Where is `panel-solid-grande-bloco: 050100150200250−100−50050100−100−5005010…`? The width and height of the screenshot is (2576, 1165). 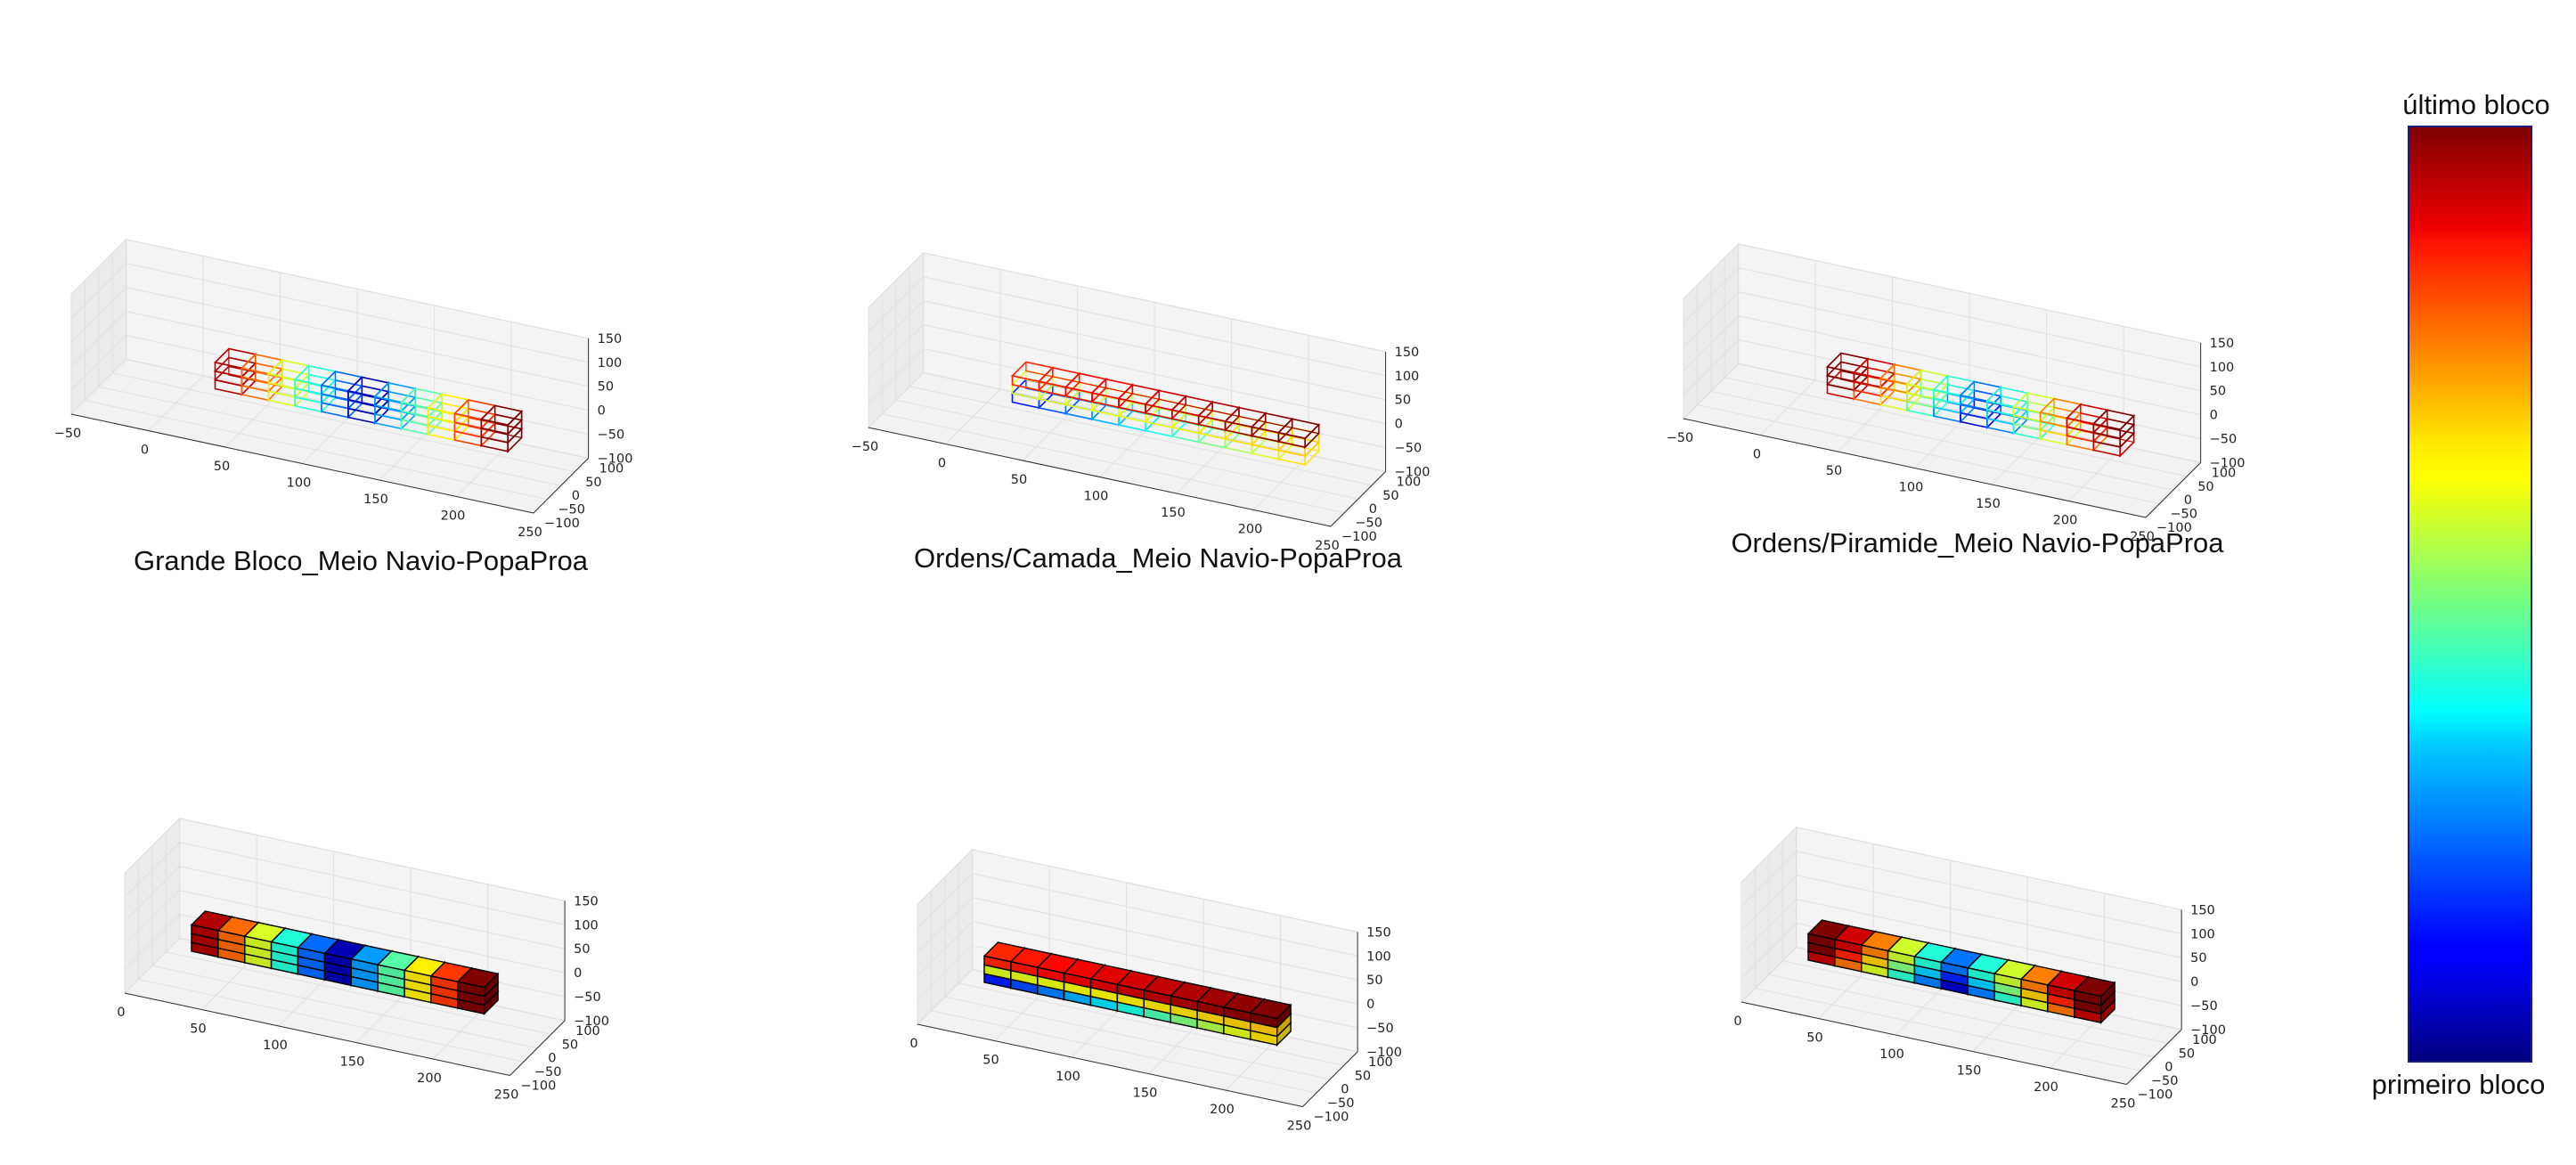
panel-solid-grande-bloco: 050100150200250−100−50050100−100−5005010… is located at coordinates (363, 960).